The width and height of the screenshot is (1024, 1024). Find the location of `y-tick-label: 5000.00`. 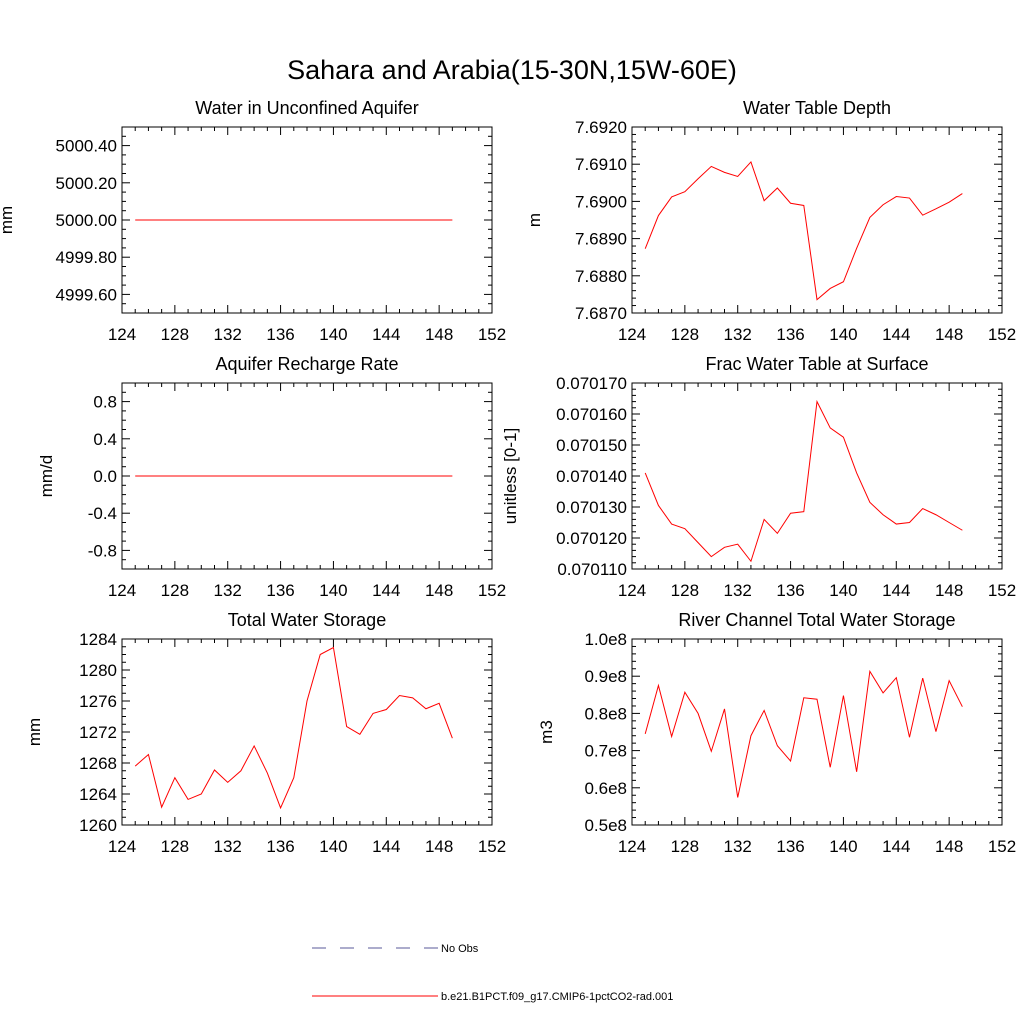

y-tick-label: 5000.00 is located at coordinates (86, 220).